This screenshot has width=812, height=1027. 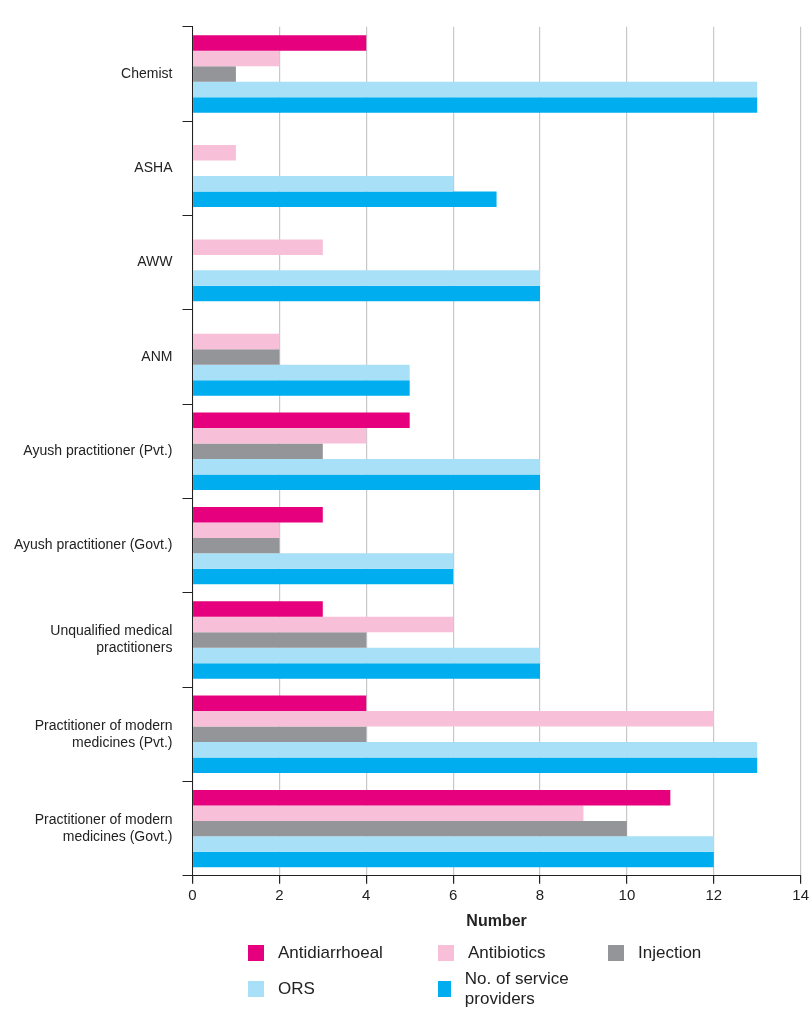 What do you see at coordinates (296, 989) in the screenshot?
I see `legend-label: ORS` at bounding box center [296, 989].